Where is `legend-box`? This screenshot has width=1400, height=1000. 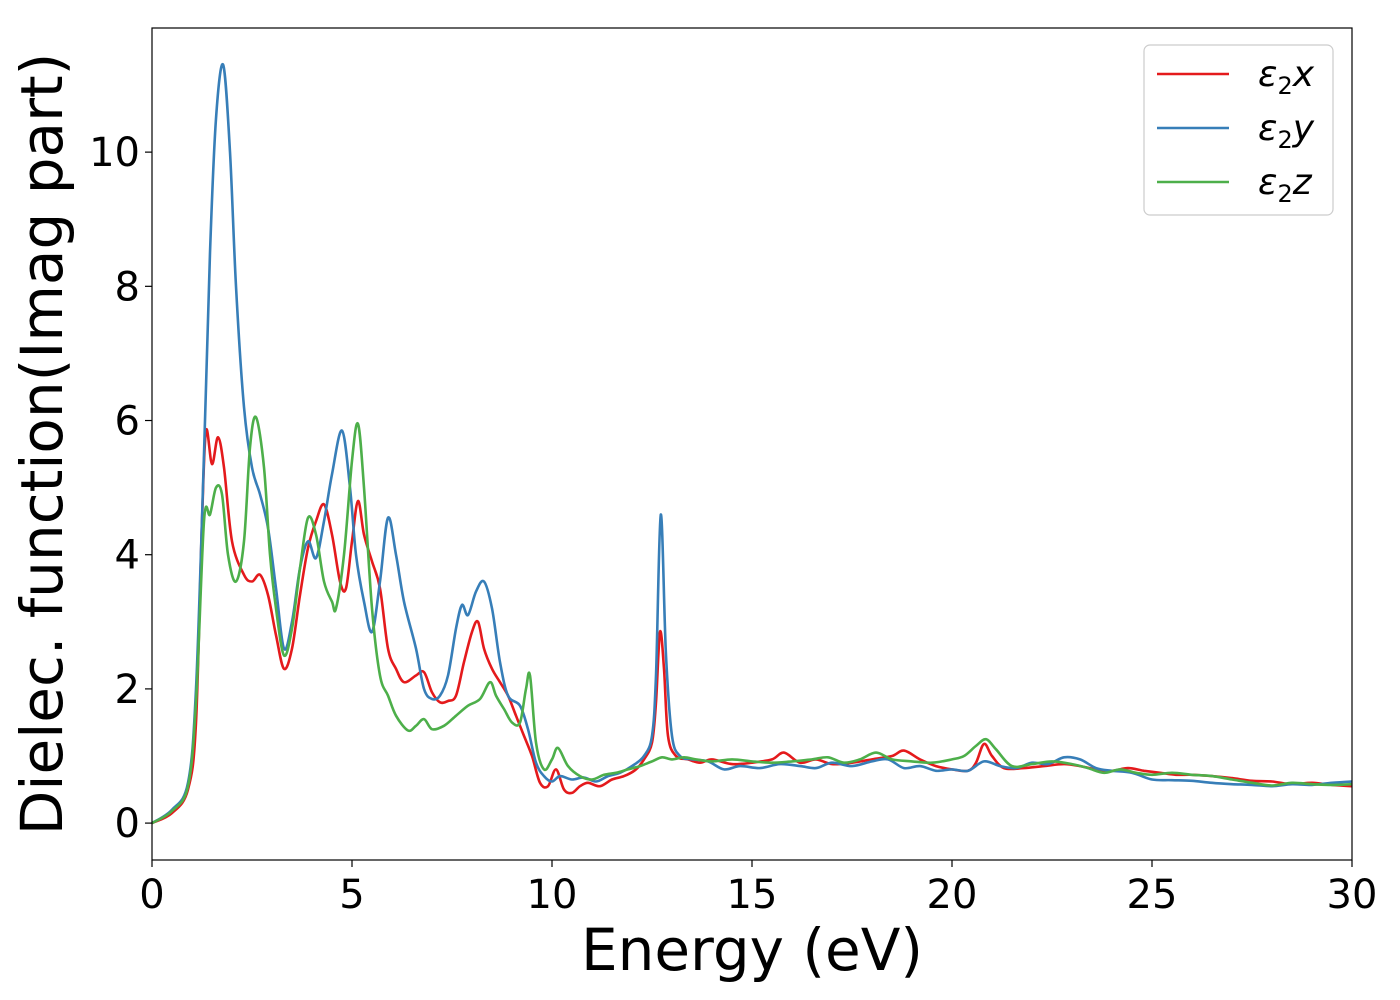 legend-box is located at coordinates (1238, 130).